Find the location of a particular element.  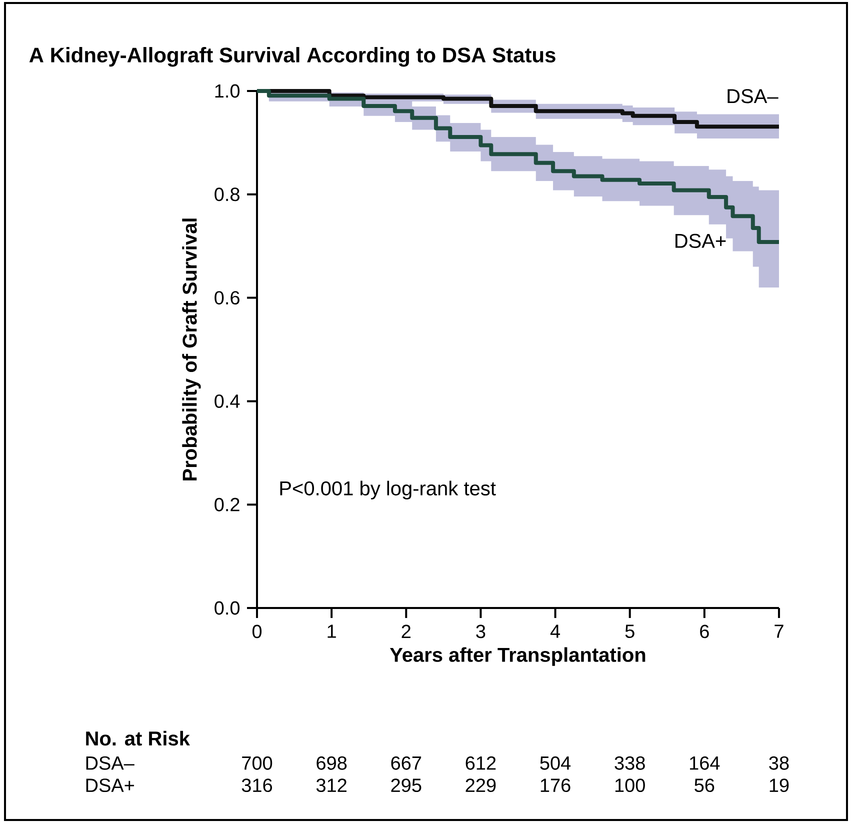

text: No. at Risk is located at coordinates (138, 738).